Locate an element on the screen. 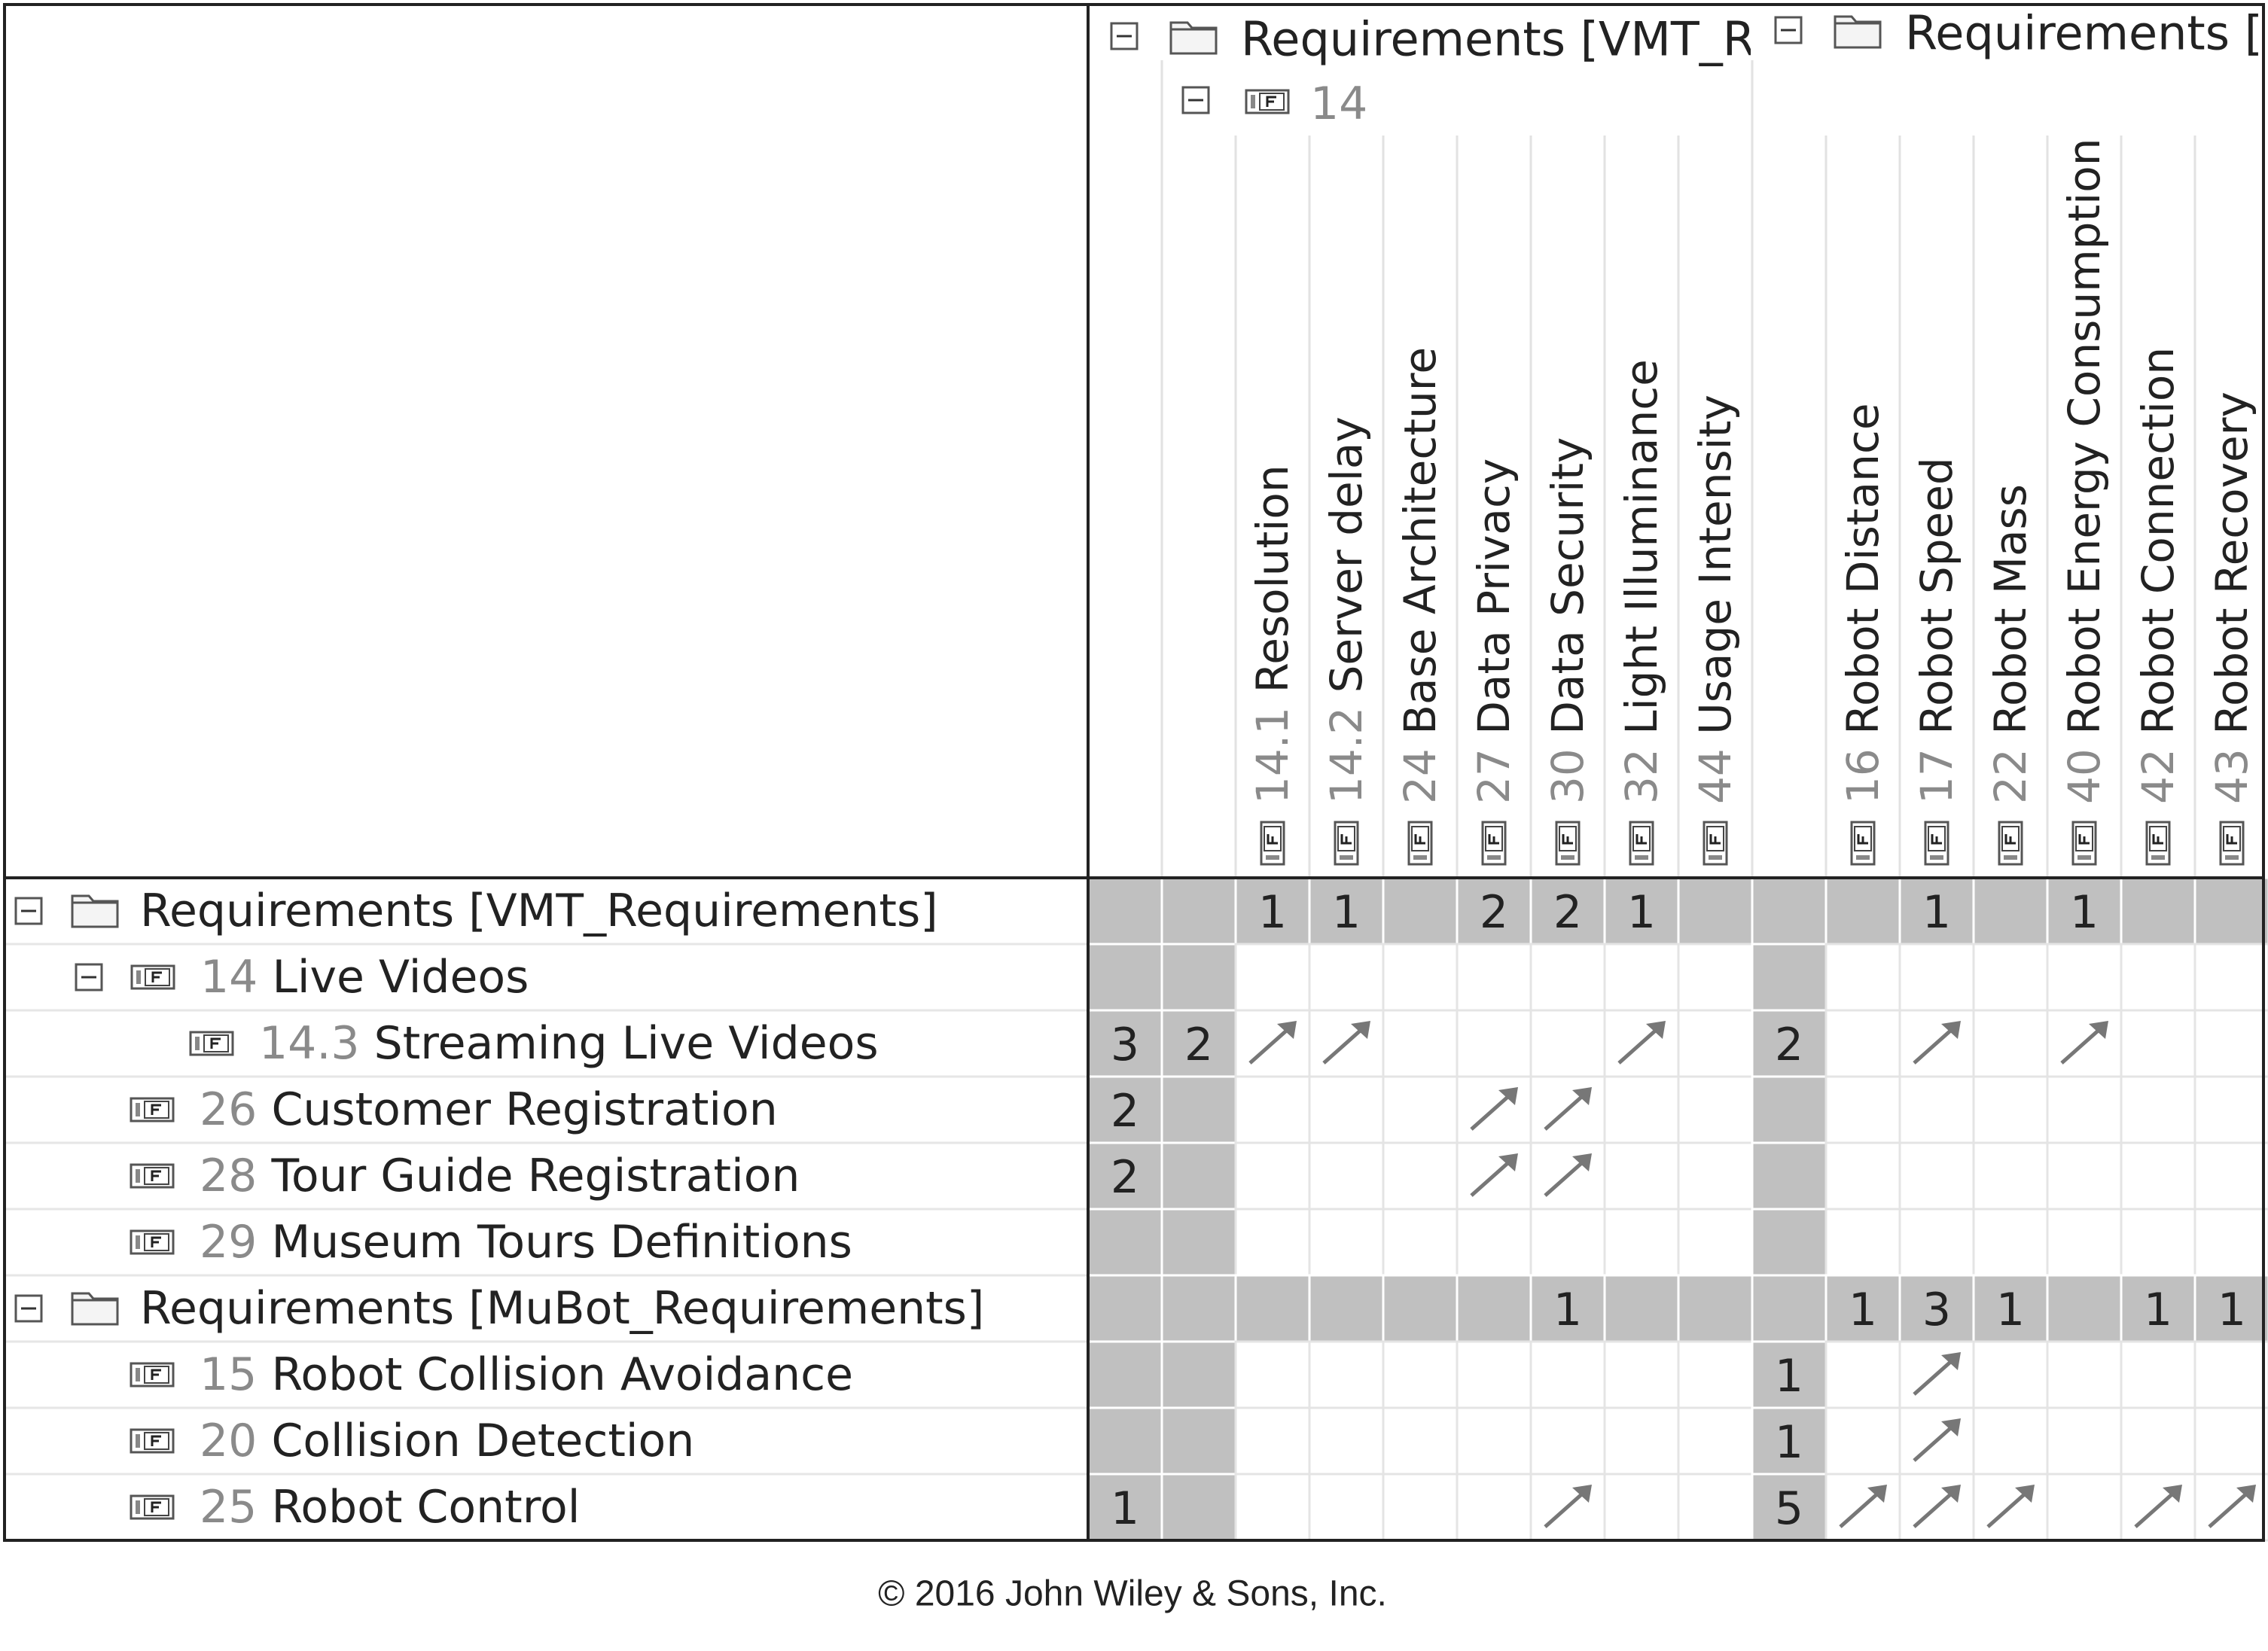 This screenshot has width=2268, height=1651. row-label: 29 Museum Tours Definitions is located at coordinates (526, 1243).